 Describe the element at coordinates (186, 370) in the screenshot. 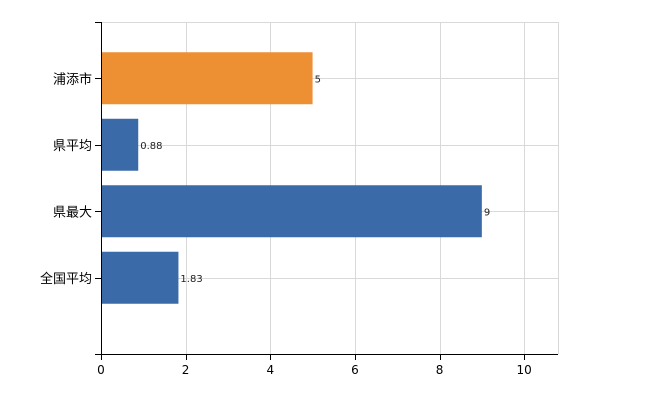

I see `x-tick-label: 2` at that location.